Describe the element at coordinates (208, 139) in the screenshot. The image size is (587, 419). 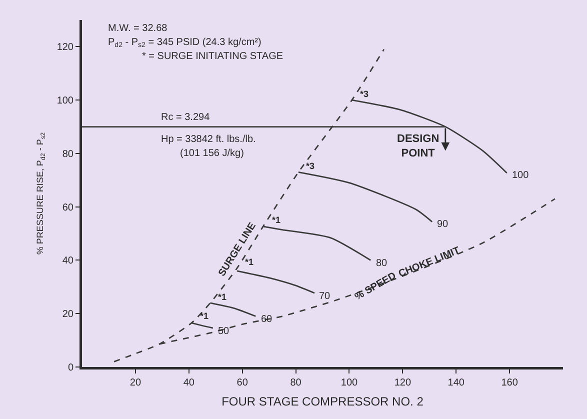
I see `annotation: Hp = 33842 ft. lbs./lb.` at that location.